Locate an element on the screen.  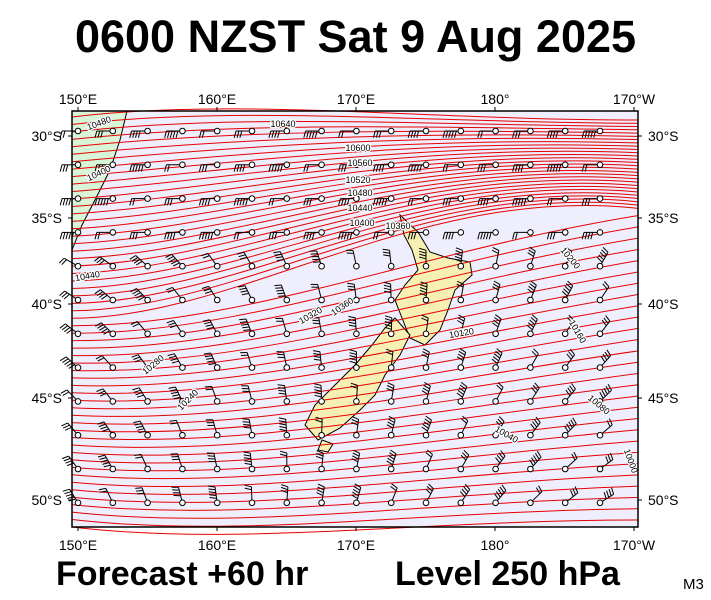
right-lat-label-35s: 35°S is located at coordinates (663, 218).